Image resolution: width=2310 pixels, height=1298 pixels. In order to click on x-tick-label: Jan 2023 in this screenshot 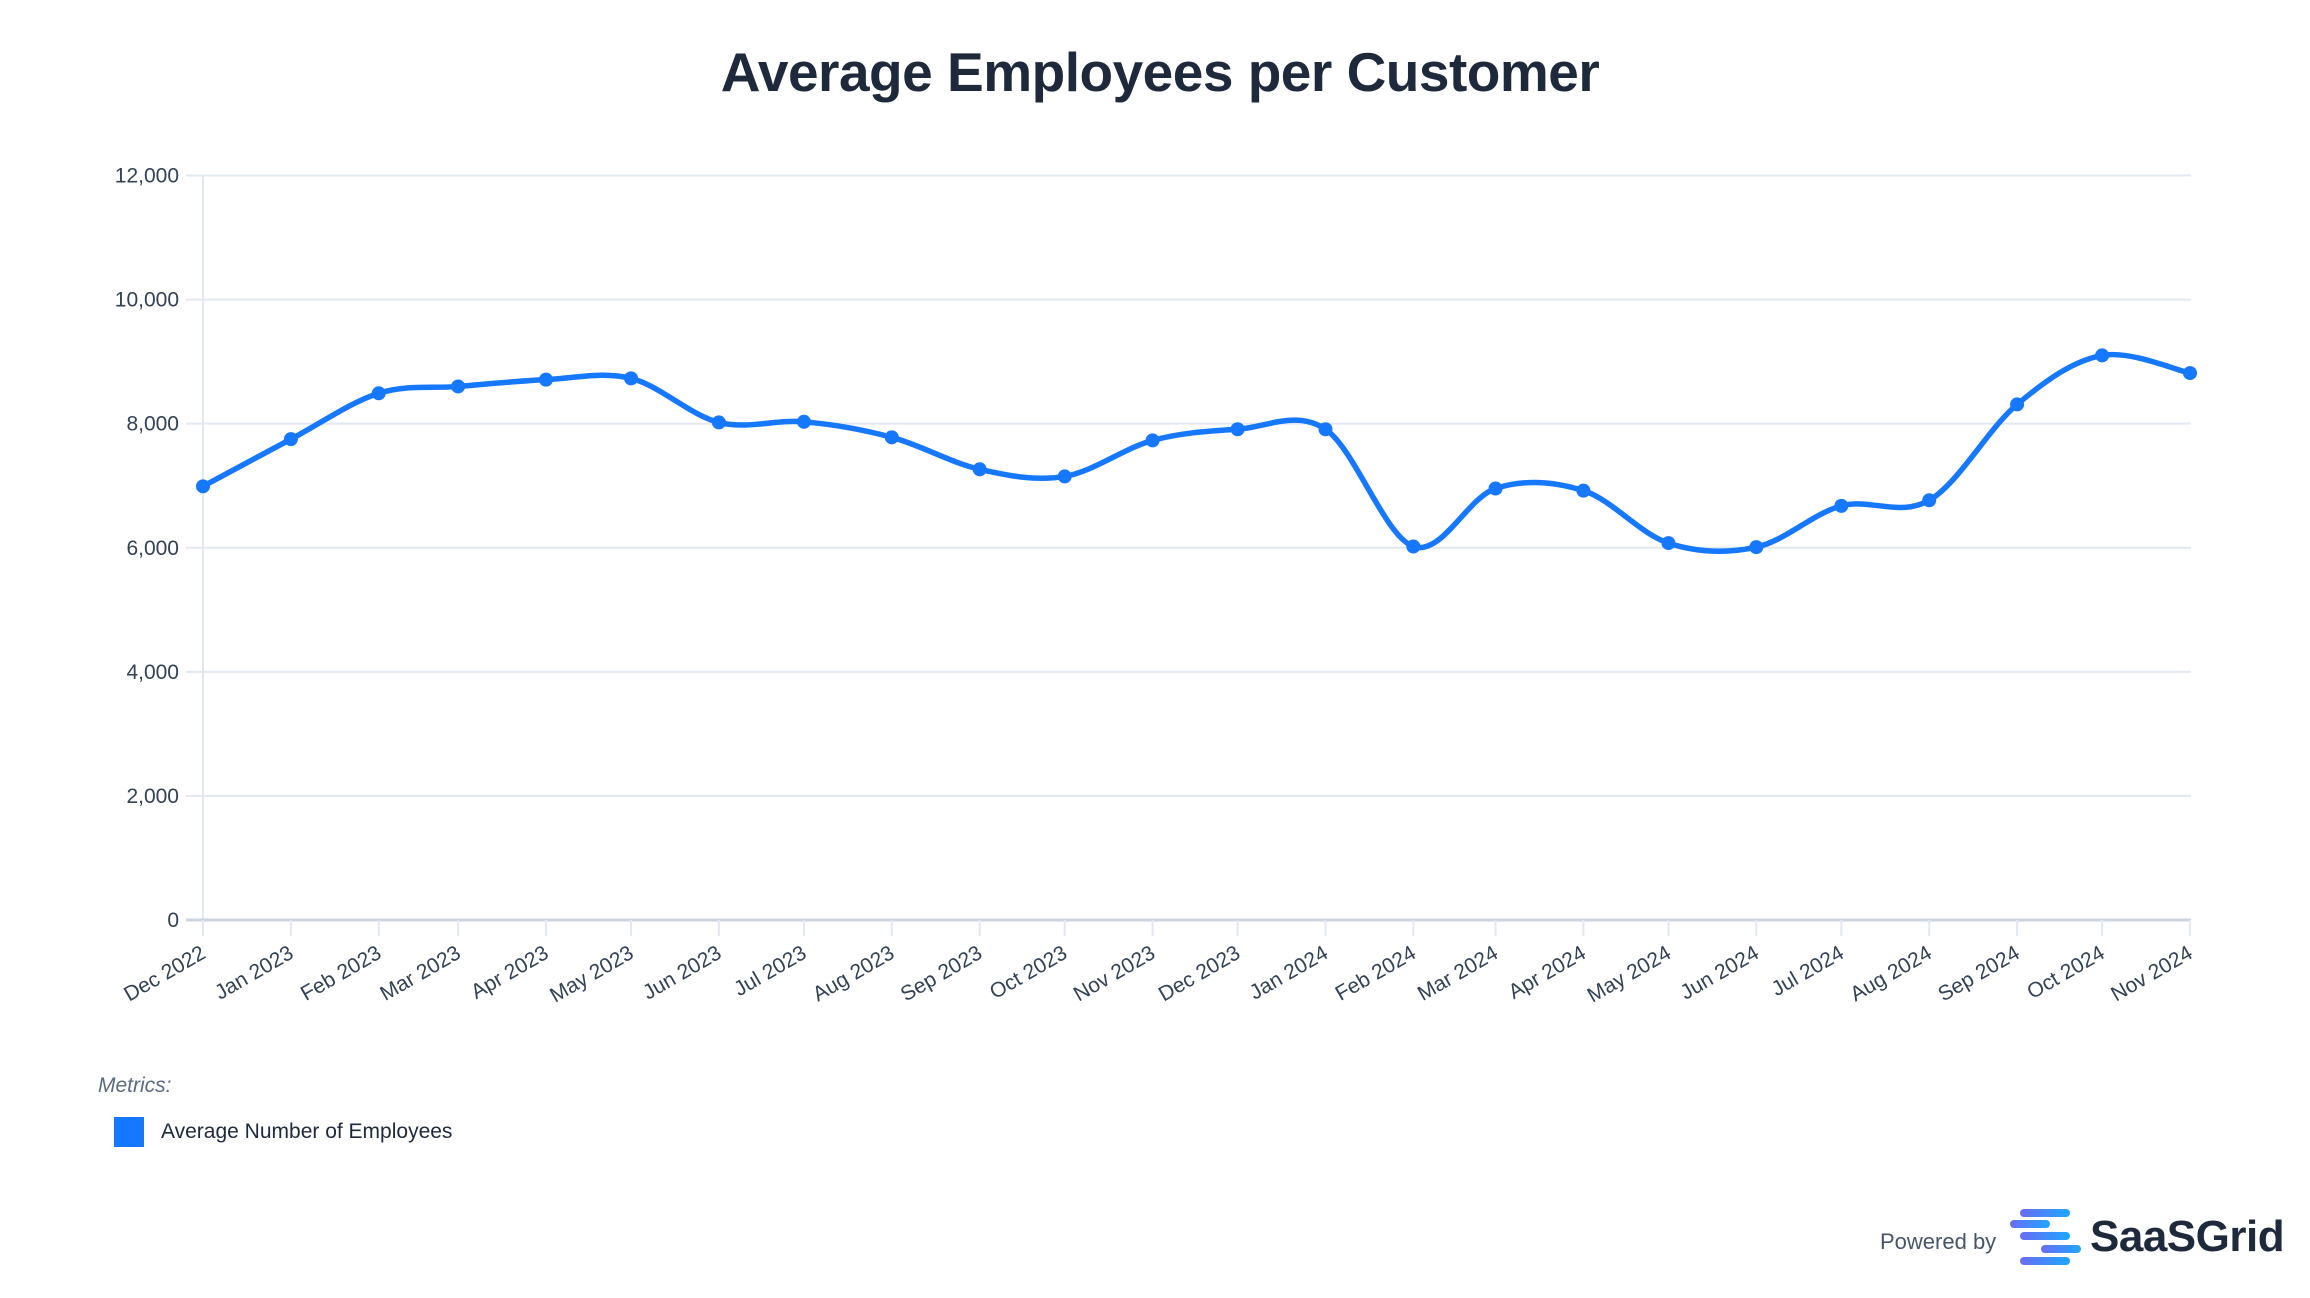, I will do `click(254, 972)`.